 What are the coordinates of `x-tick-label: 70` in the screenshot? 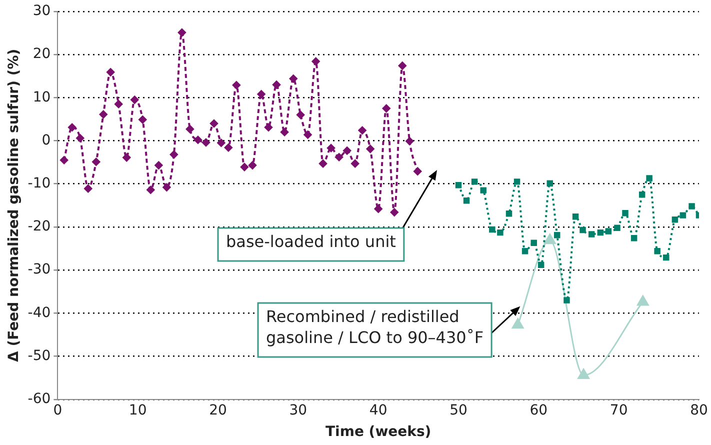 It's located at (619, 410).